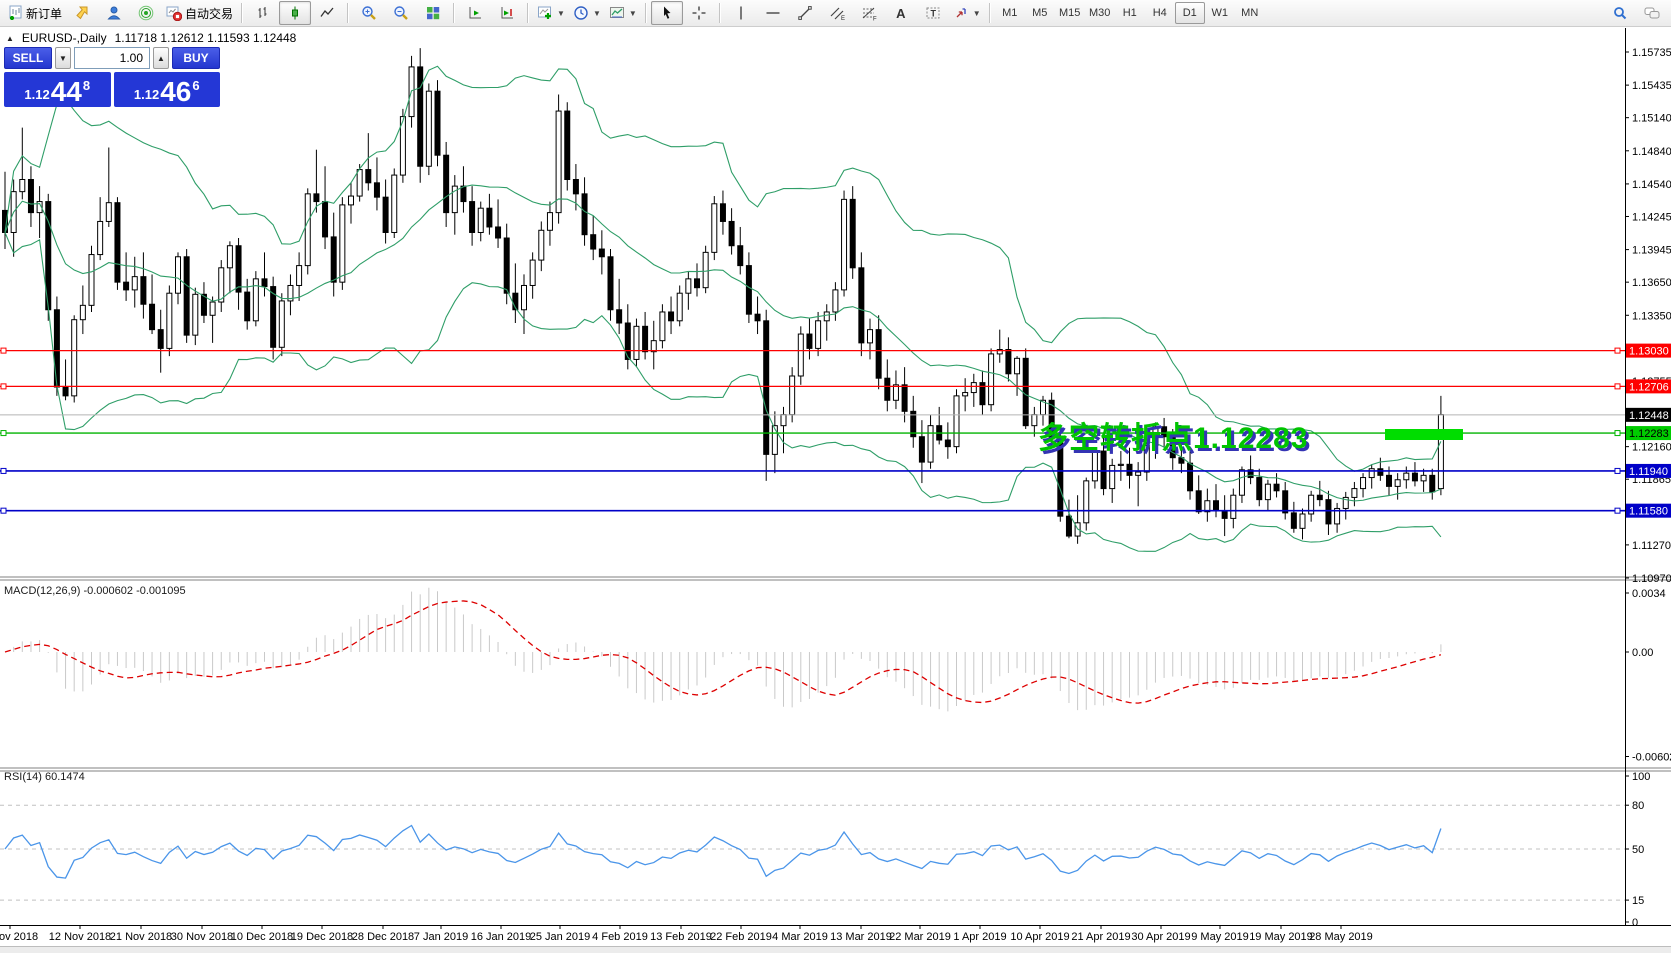  What do you see at coordinates (1129, 13) in the screenshot?
I see `timeframe-h1-button: H1` at bounding box center [1129, 13].